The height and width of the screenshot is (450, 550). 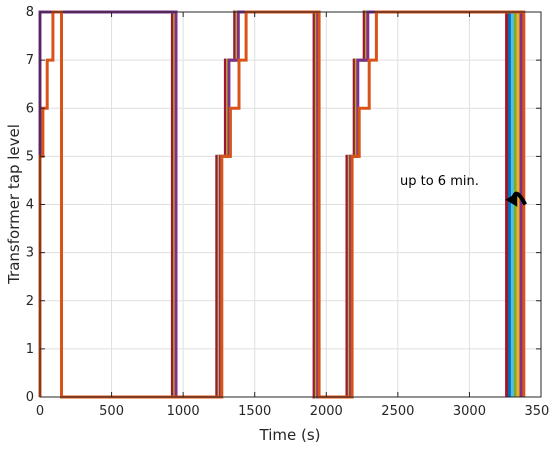 I want to click on x-tick-label: 2500, so click(x=397, y=411).